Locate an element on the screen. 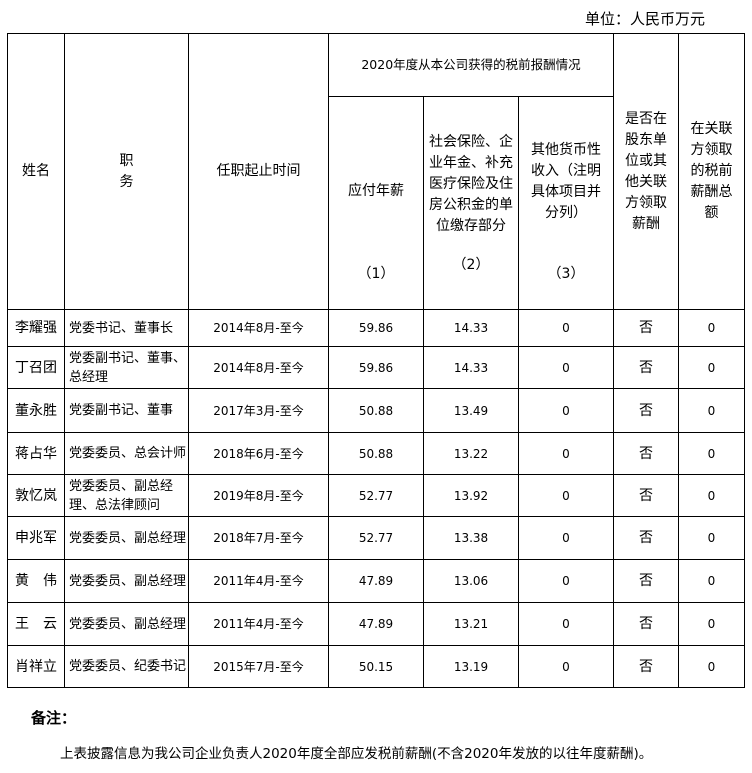 The width and height of the screenshot is (752, 773). cell-social: 13.06 is located at coordinates (471, 581).